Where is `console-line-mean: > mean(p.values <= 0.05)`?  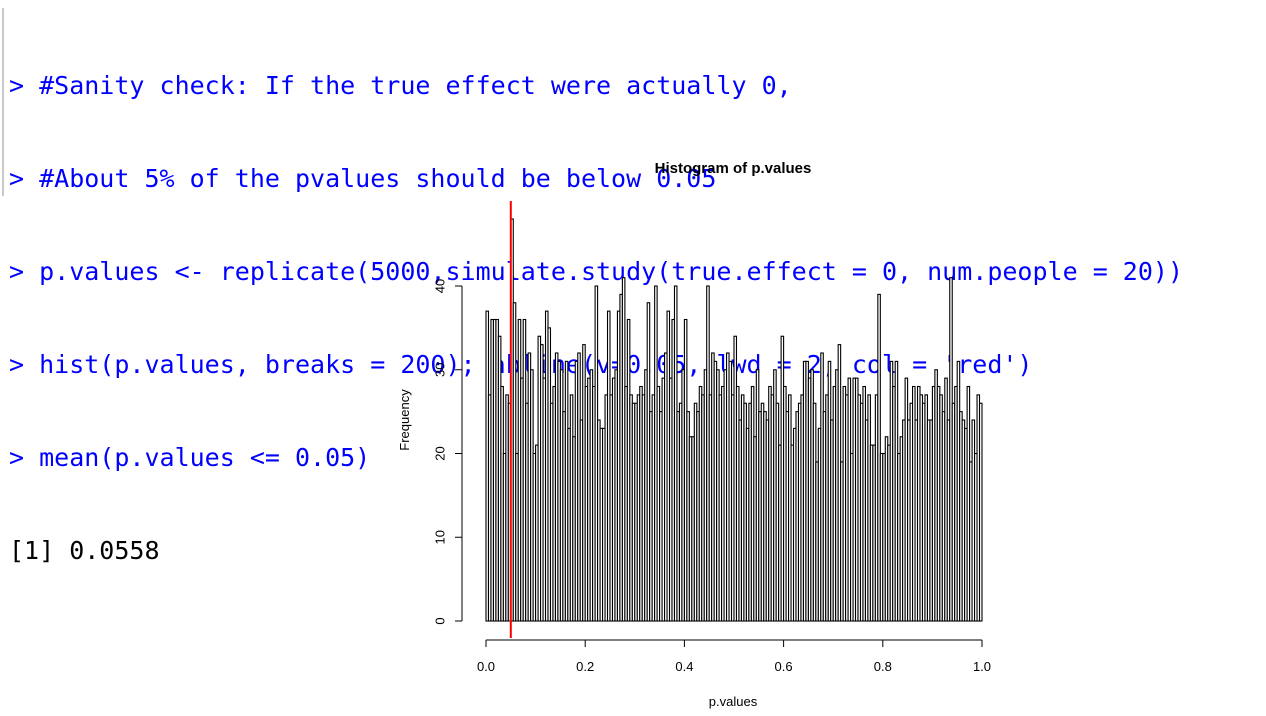 console-line-mean: > mean(p.values <= 0.05) is located at coordinates (190, 457).